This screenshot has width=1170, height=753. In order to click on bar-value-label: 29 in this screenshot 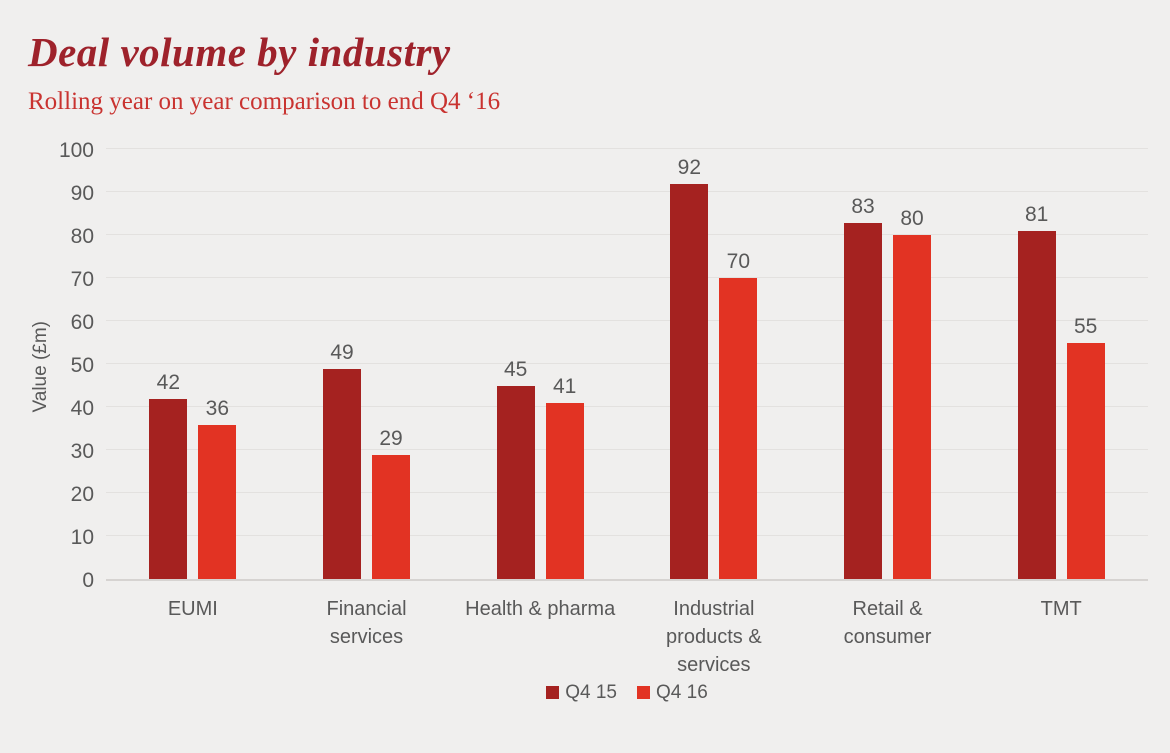, I will do `click(391, 438)`.